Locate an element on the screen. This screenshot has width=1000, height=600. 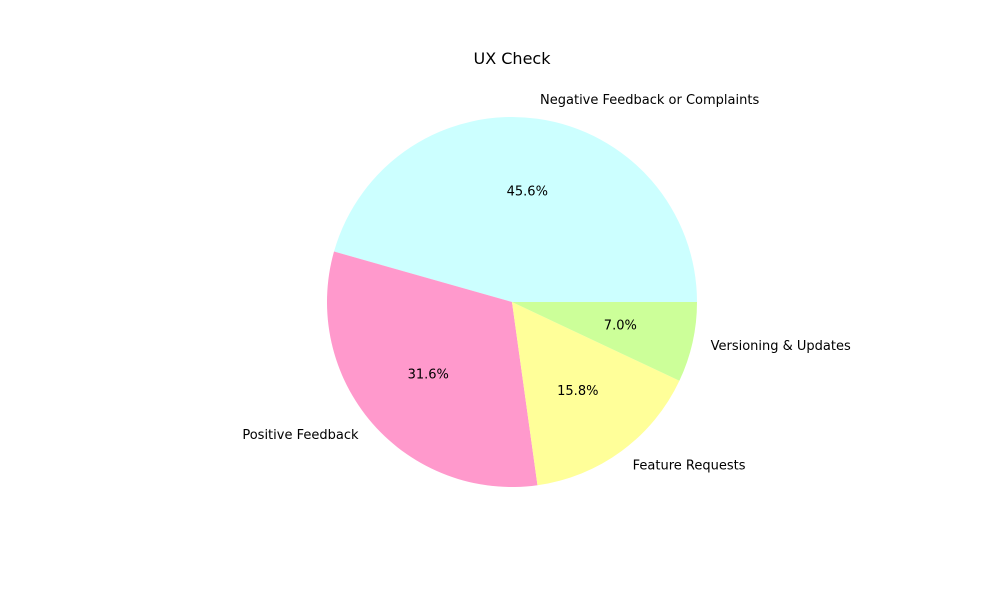
pie-slice-positive-feedback is located at coordinates (432, 369).